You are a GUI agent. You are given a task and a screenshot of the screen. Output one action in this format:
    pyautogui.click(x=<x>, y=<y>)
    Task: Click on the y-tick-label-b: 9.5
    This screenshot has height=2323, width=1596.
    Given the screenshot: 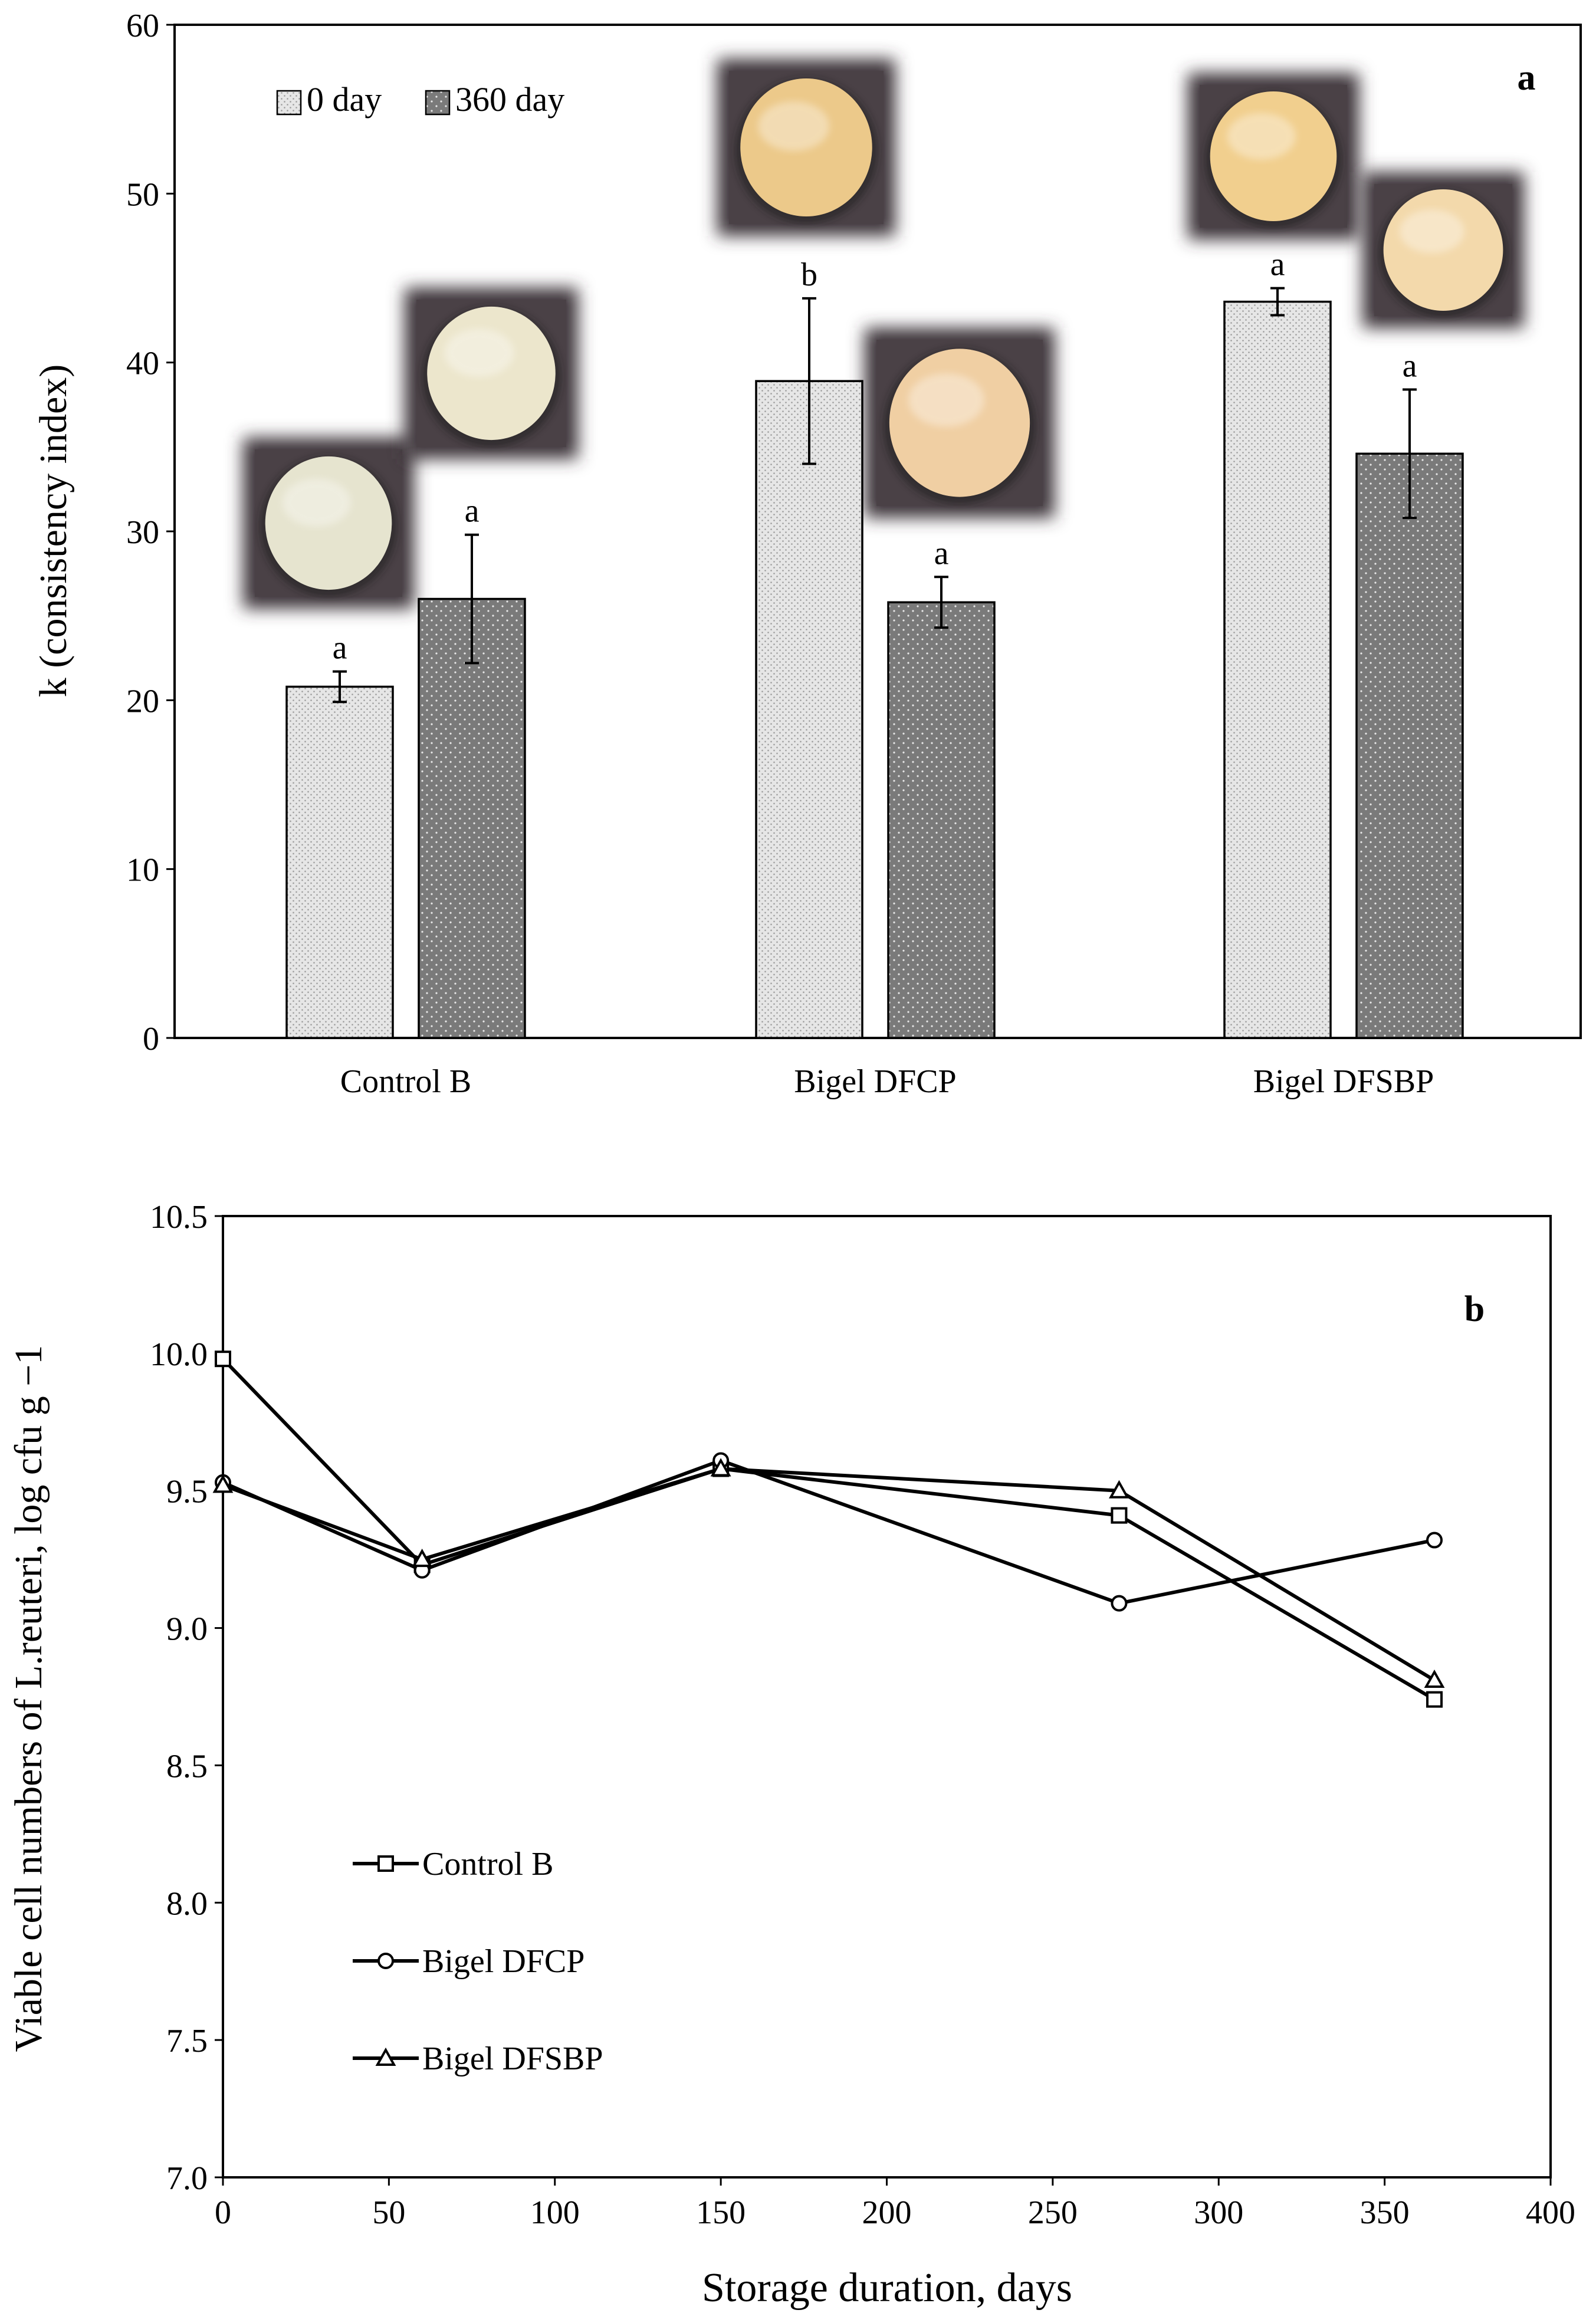 What is the action you would take?
    pyautogui.click(x=187, y=1492)
    